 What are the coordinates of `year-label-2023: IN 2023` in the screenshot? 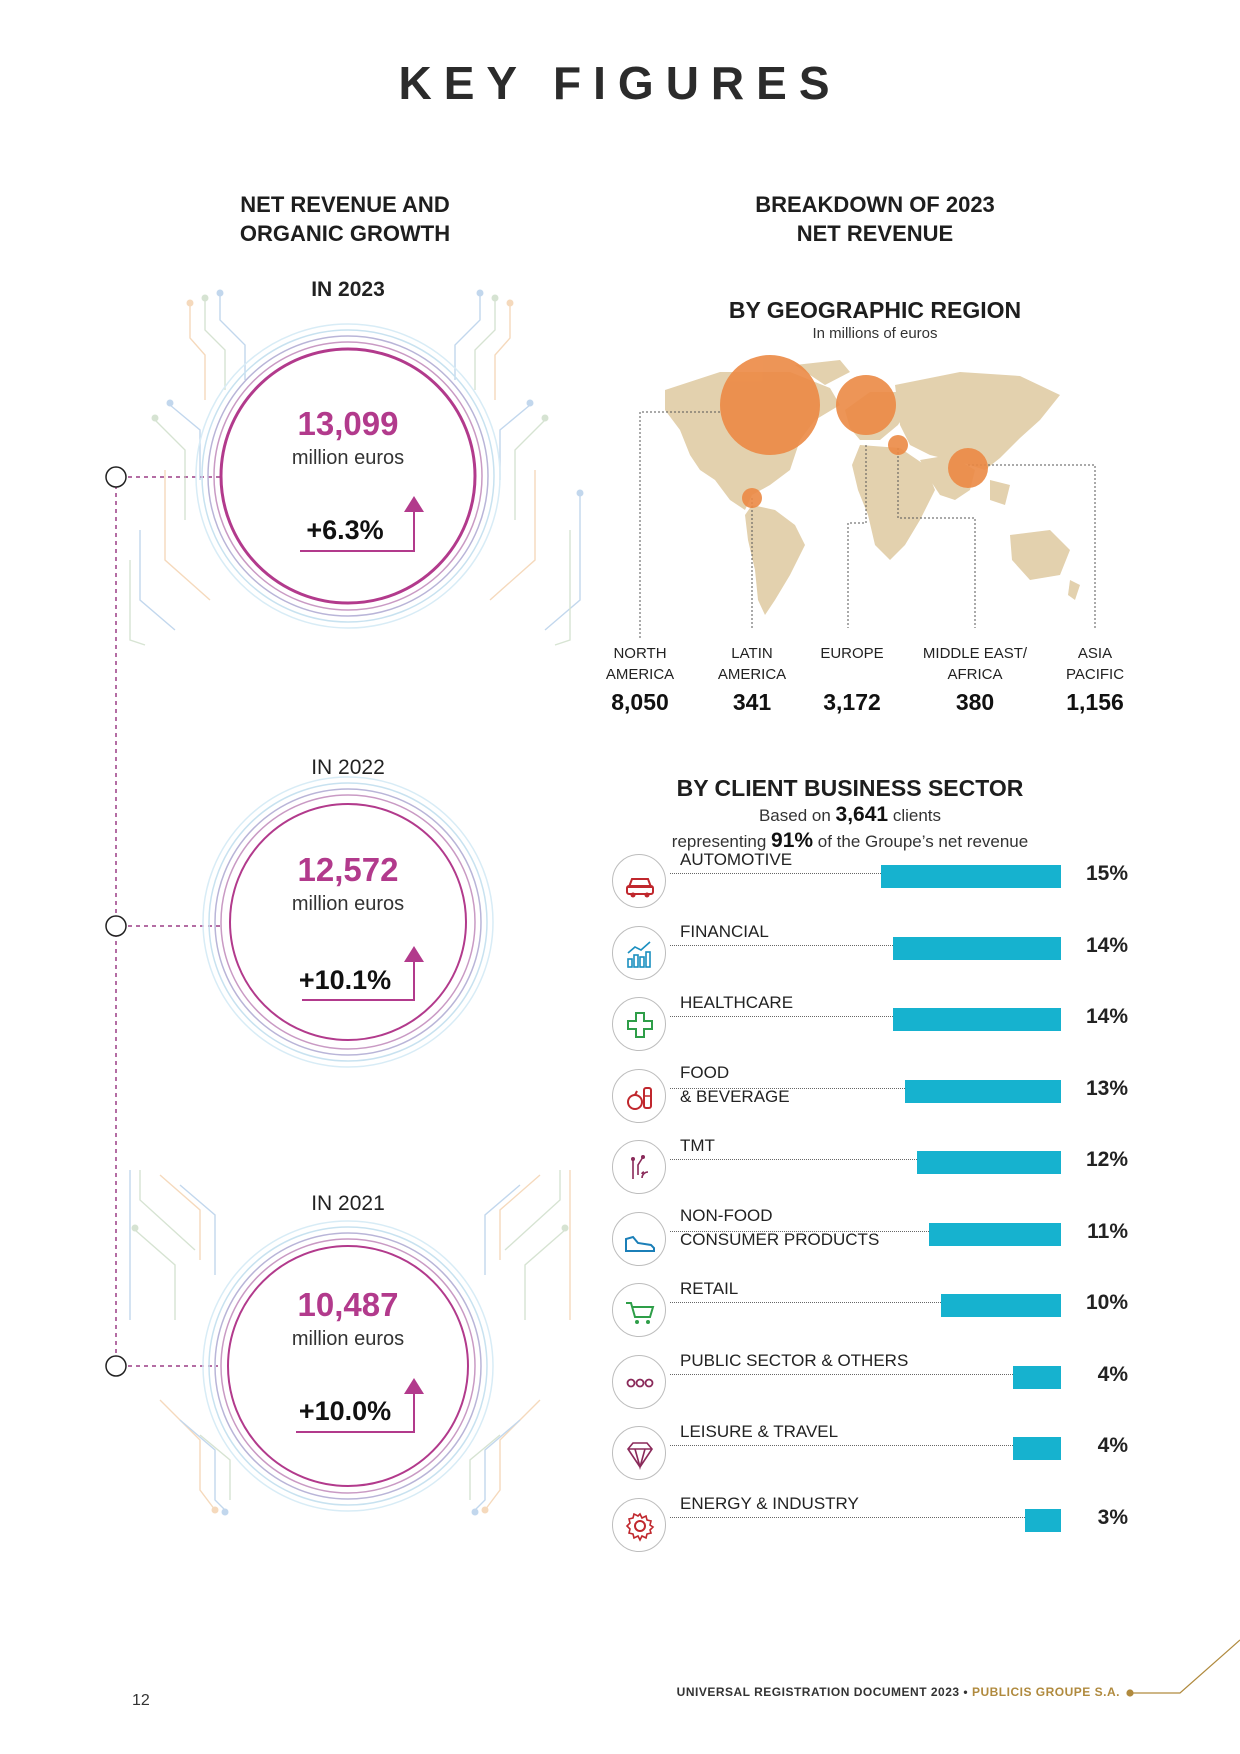 It's located at (348, 289).